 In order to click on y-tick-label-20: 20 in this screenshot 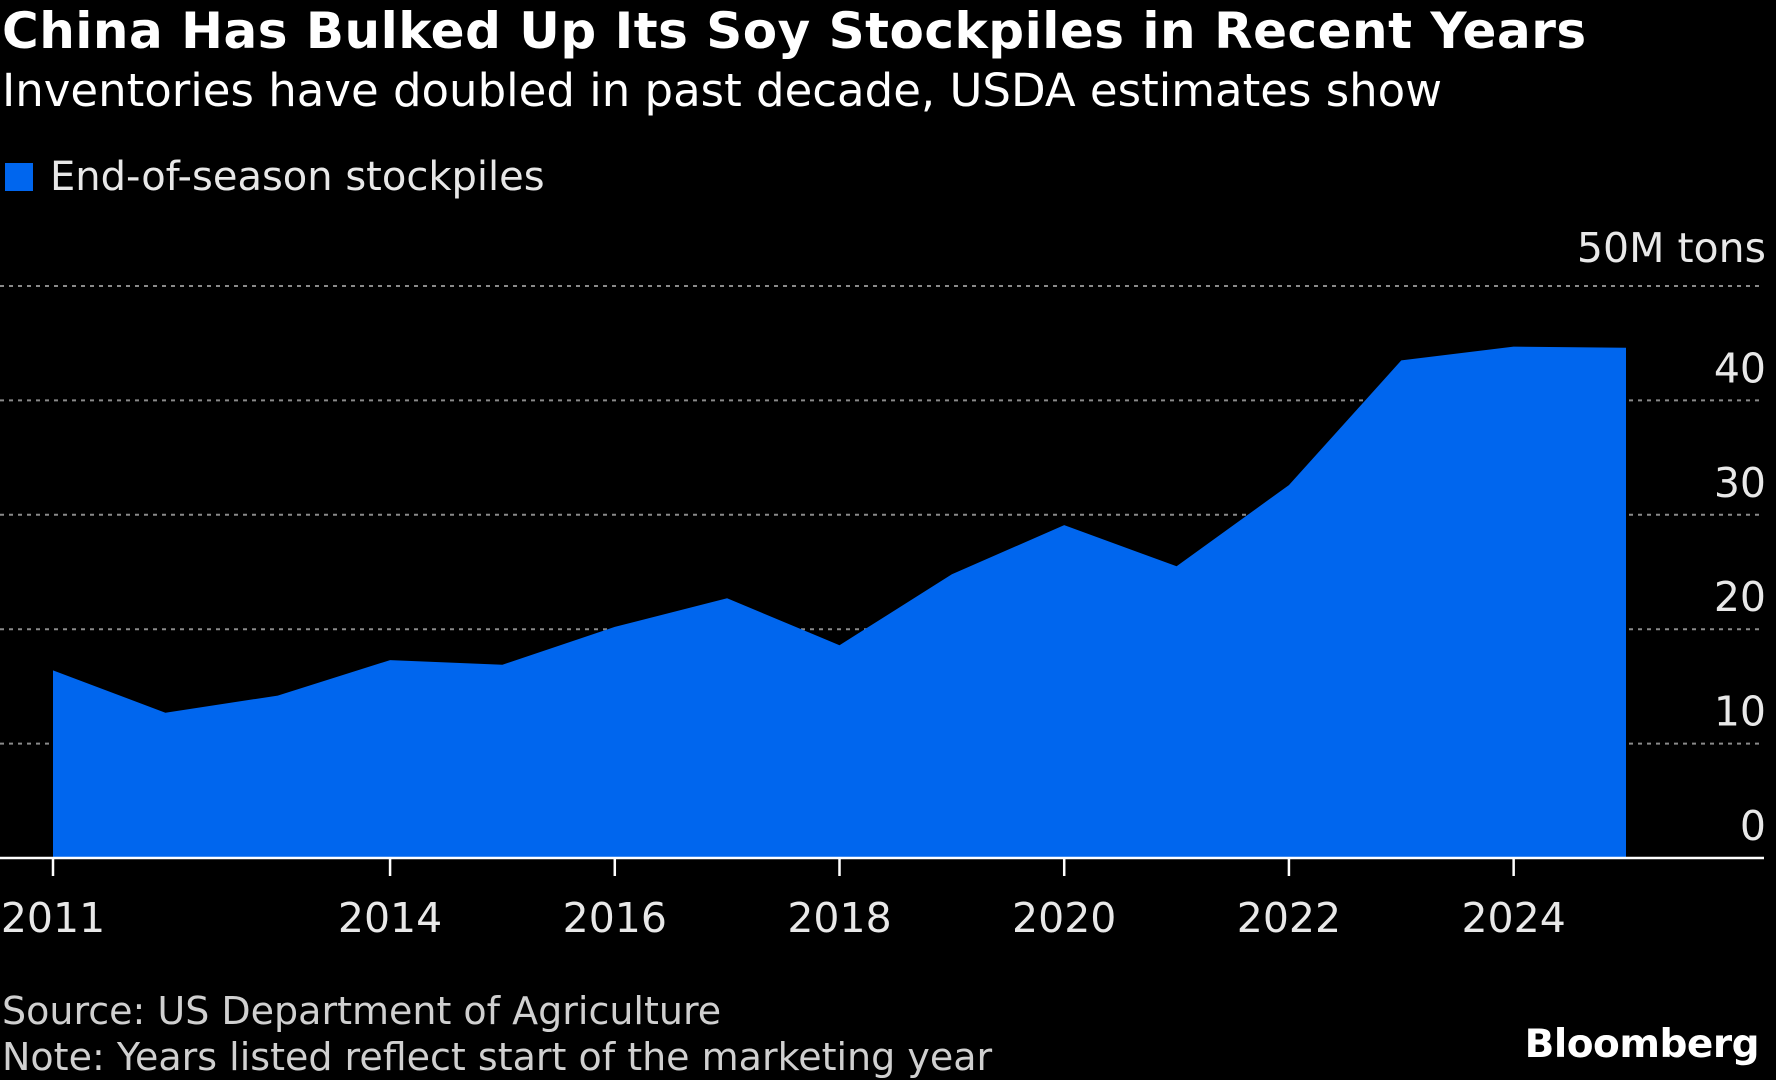, I will do `click(1740, 597)`.